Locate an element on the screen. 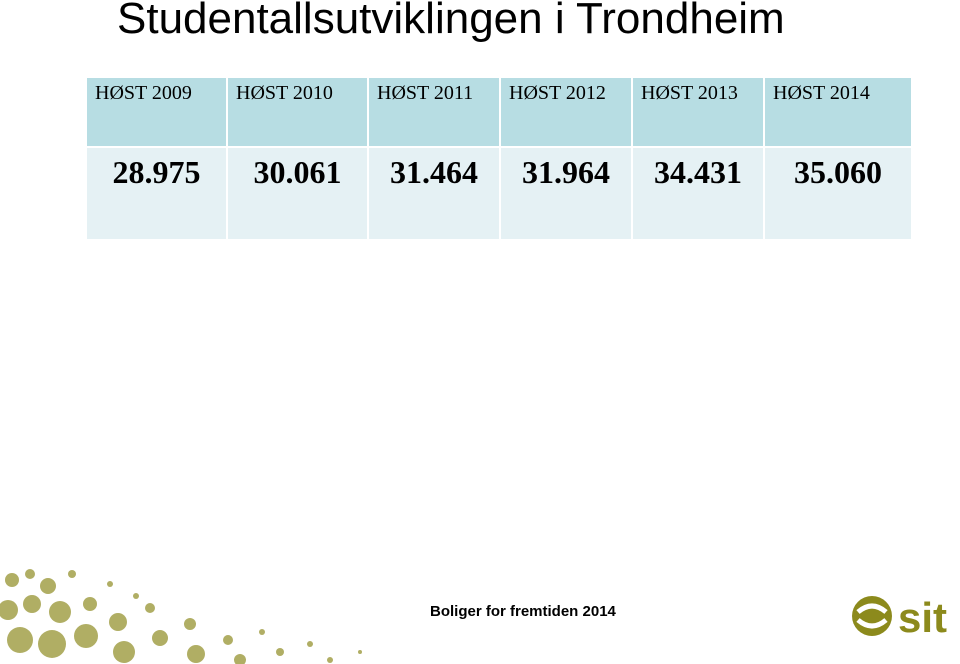  decoration is located at coordinates (181, 616).